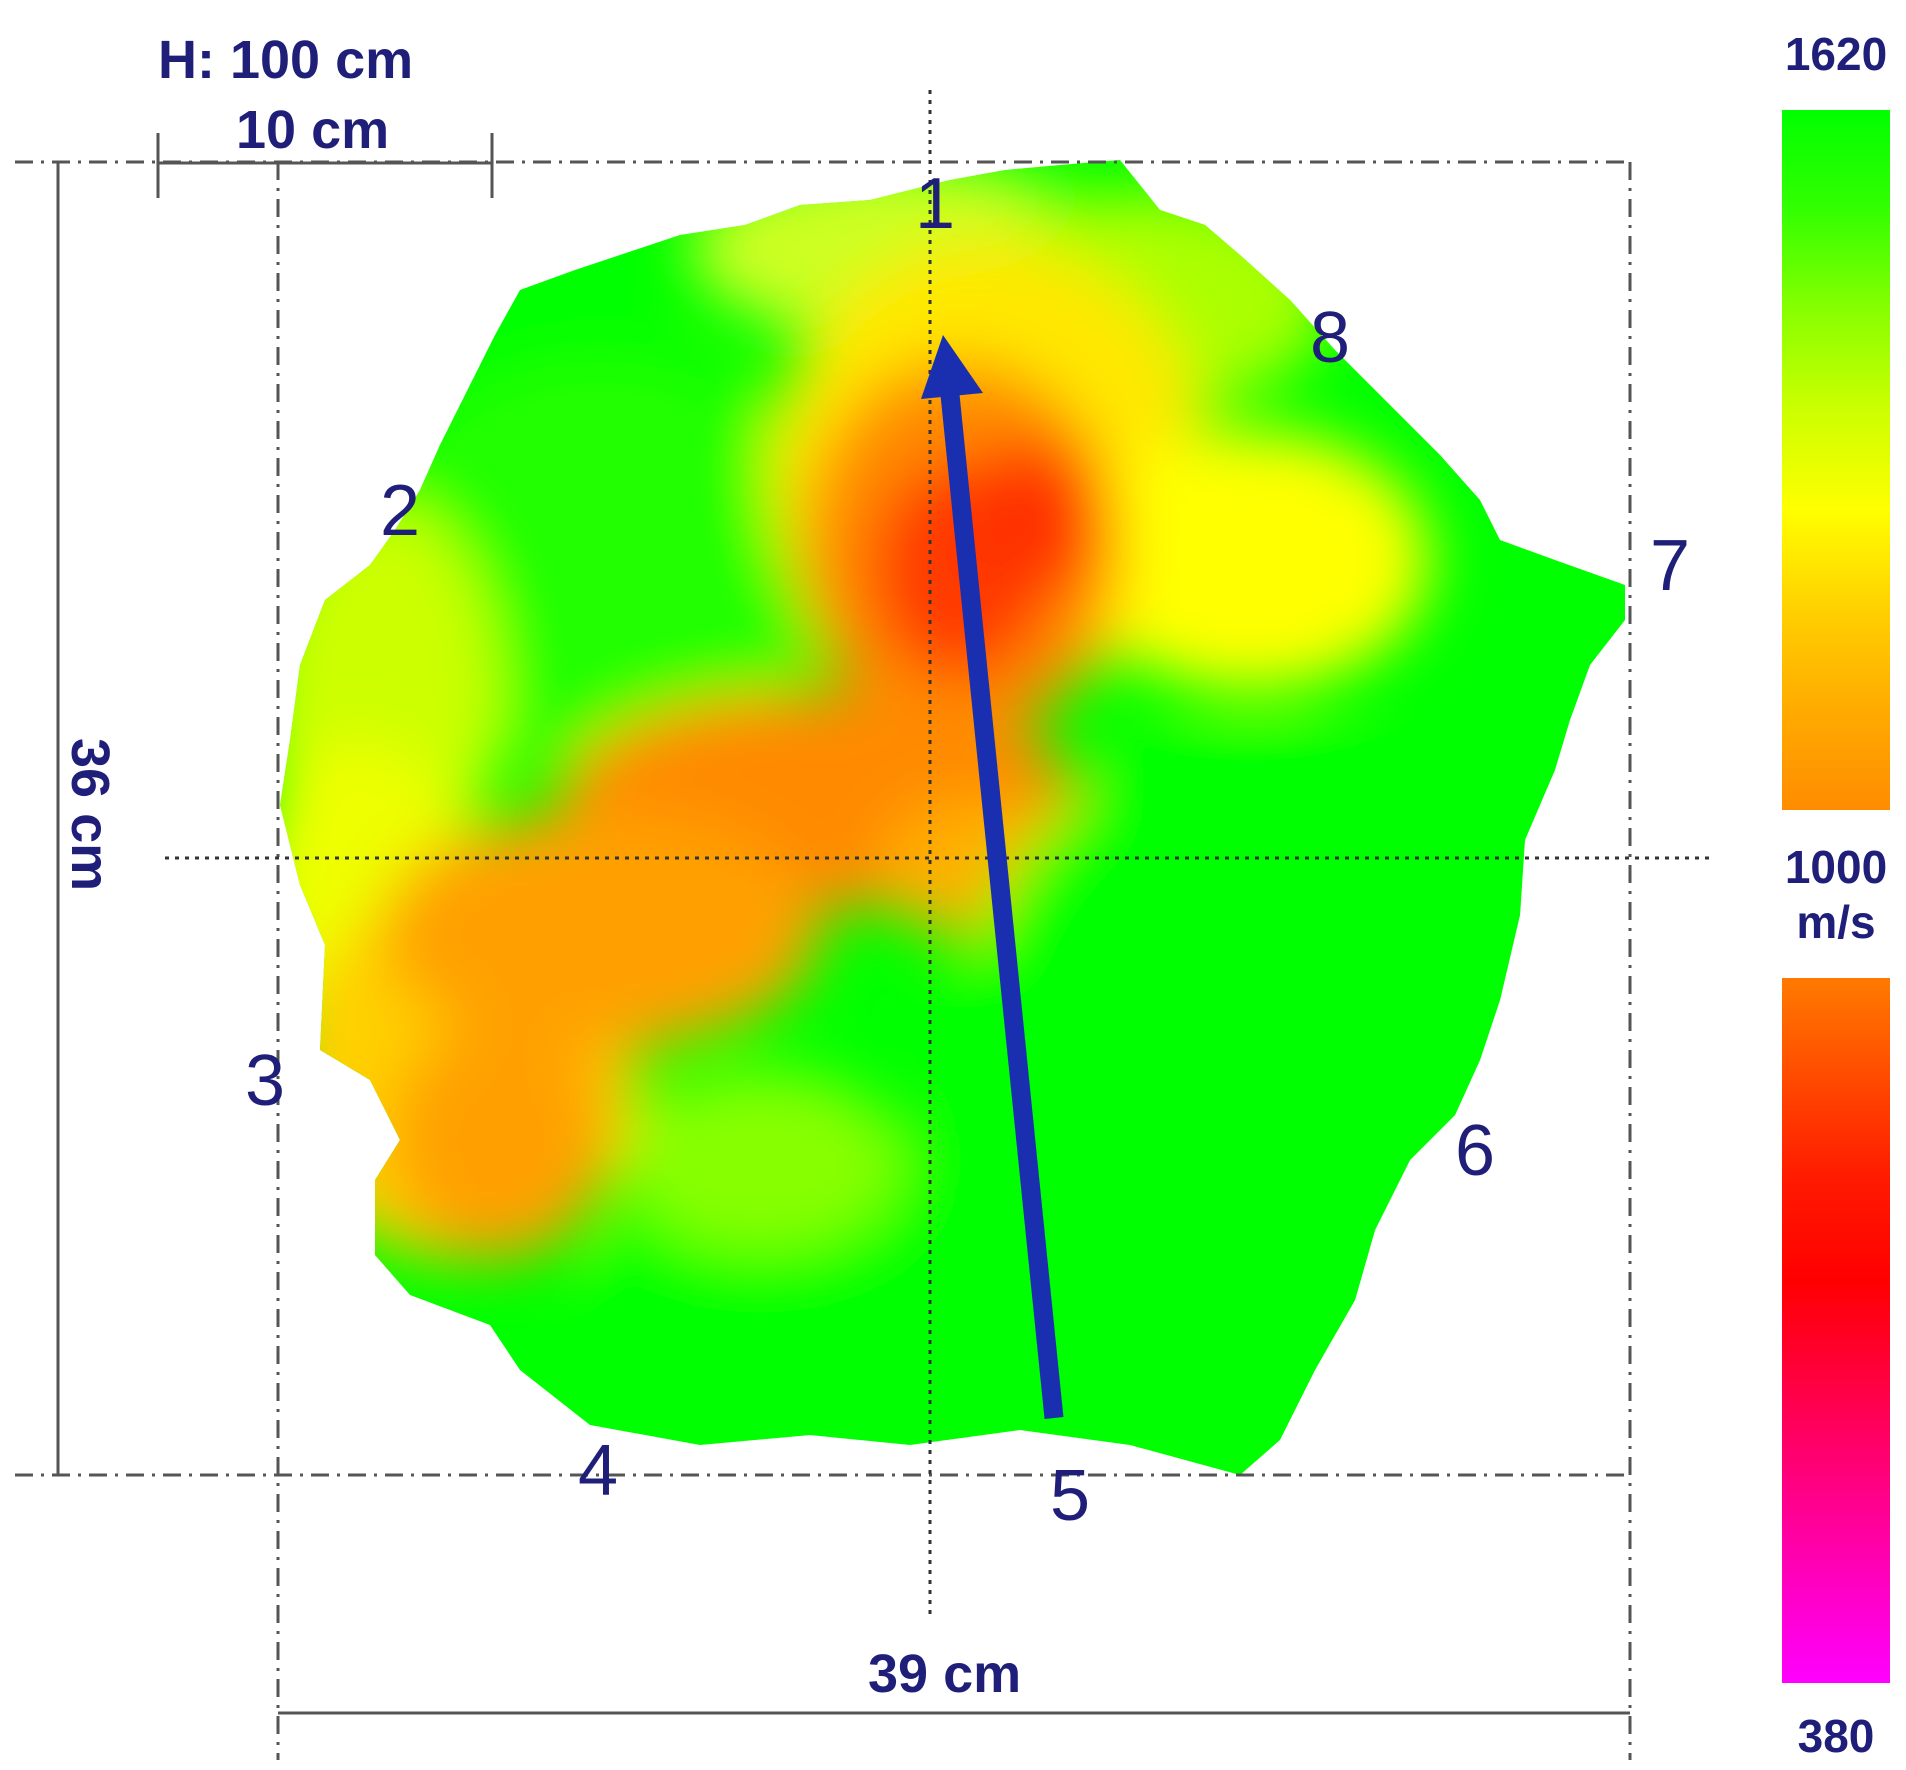  I want to click on sensor-label-1: 1, so click(935, 204).